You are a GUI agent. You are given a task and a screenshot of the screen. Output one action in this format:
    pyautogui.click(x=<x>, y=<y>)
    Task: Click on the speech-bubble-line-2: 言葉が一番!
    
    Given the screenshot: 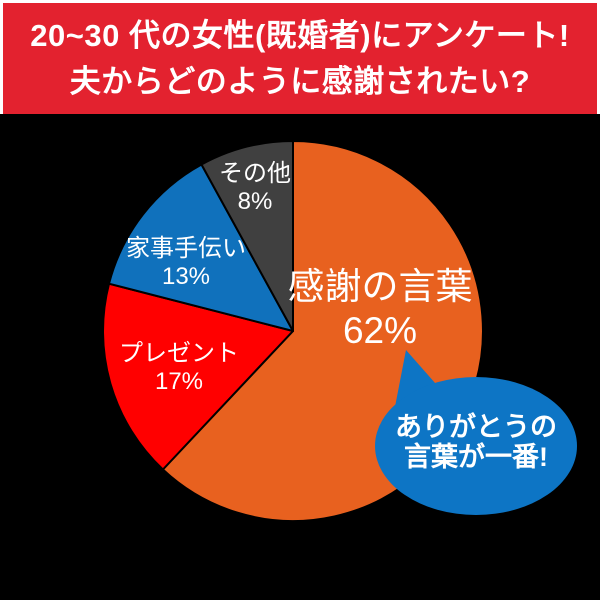 What is the action you would take?
    pyautogui.click(x=476, y=457)
    